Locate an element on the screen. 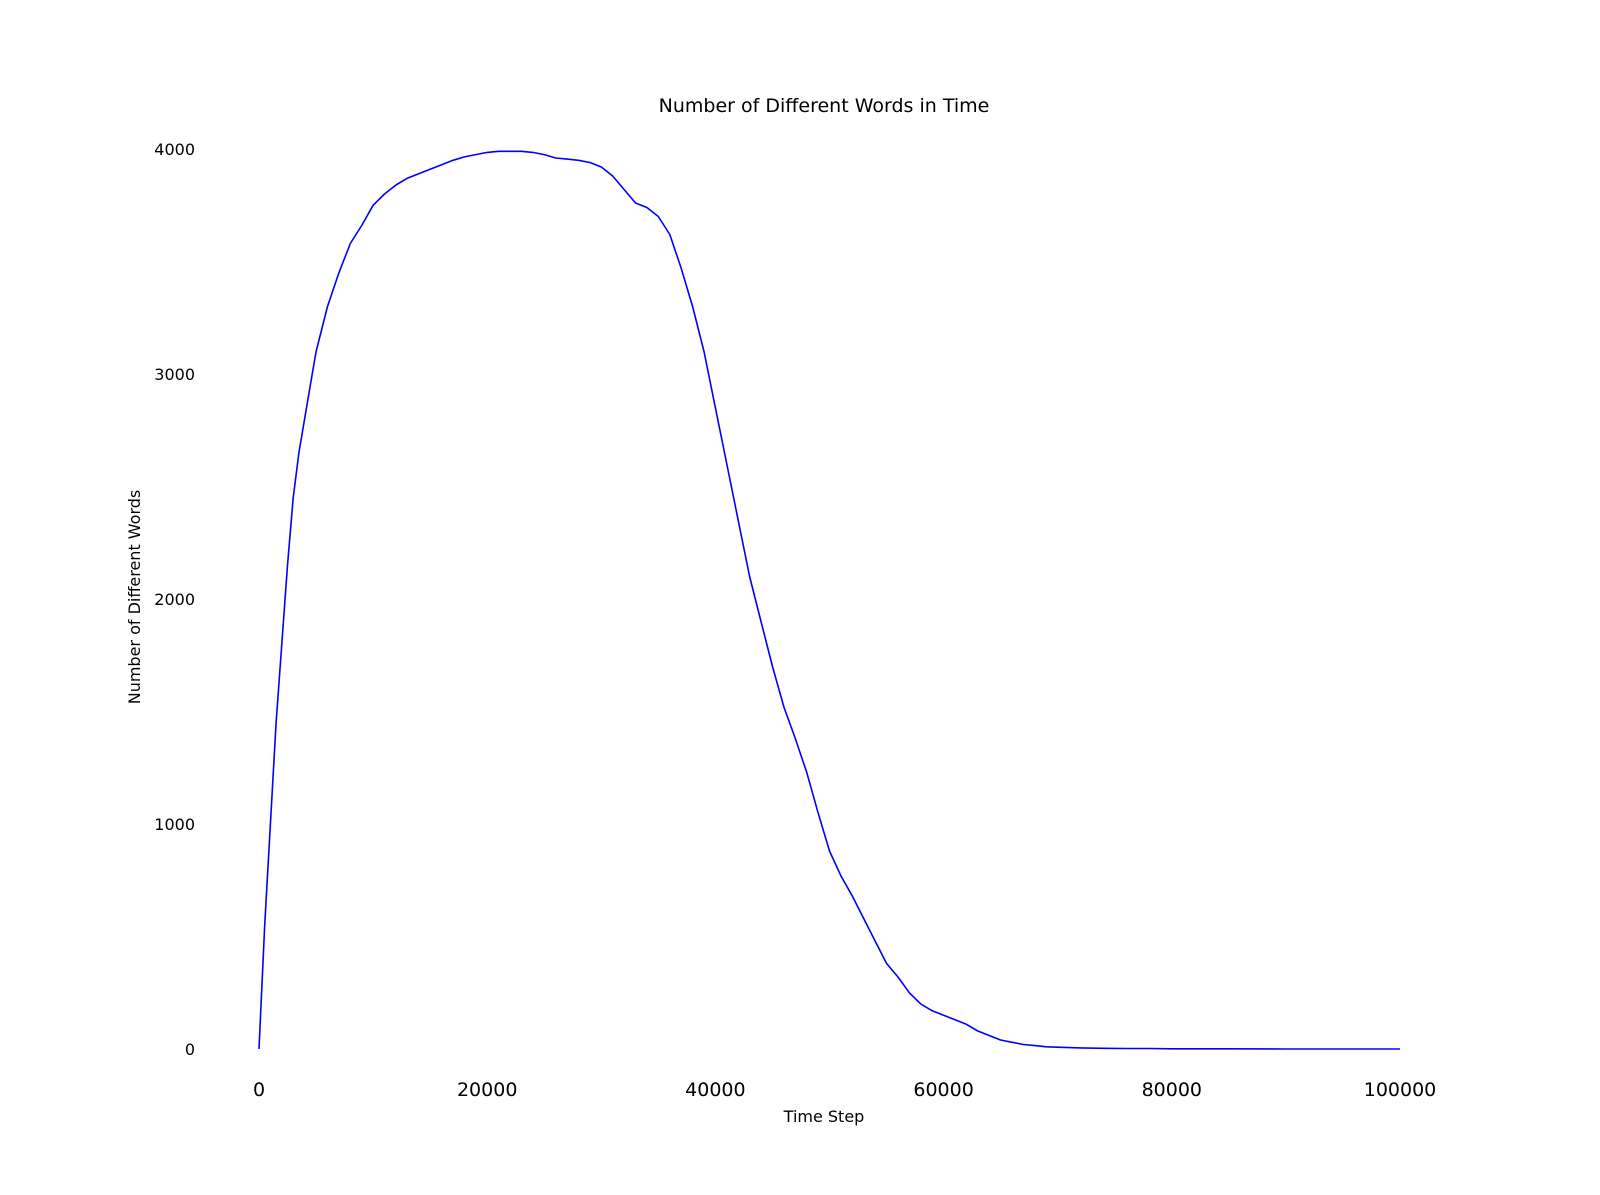 The image size is (1600, 1195). y-tick-label: 0 is located at coordinates (190, 1049).